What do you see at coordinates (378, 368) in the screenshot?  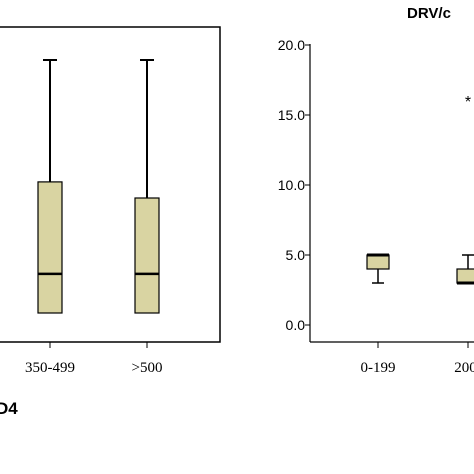 I see `x-tick-label: 0-199` at bounding box center [378, 368].